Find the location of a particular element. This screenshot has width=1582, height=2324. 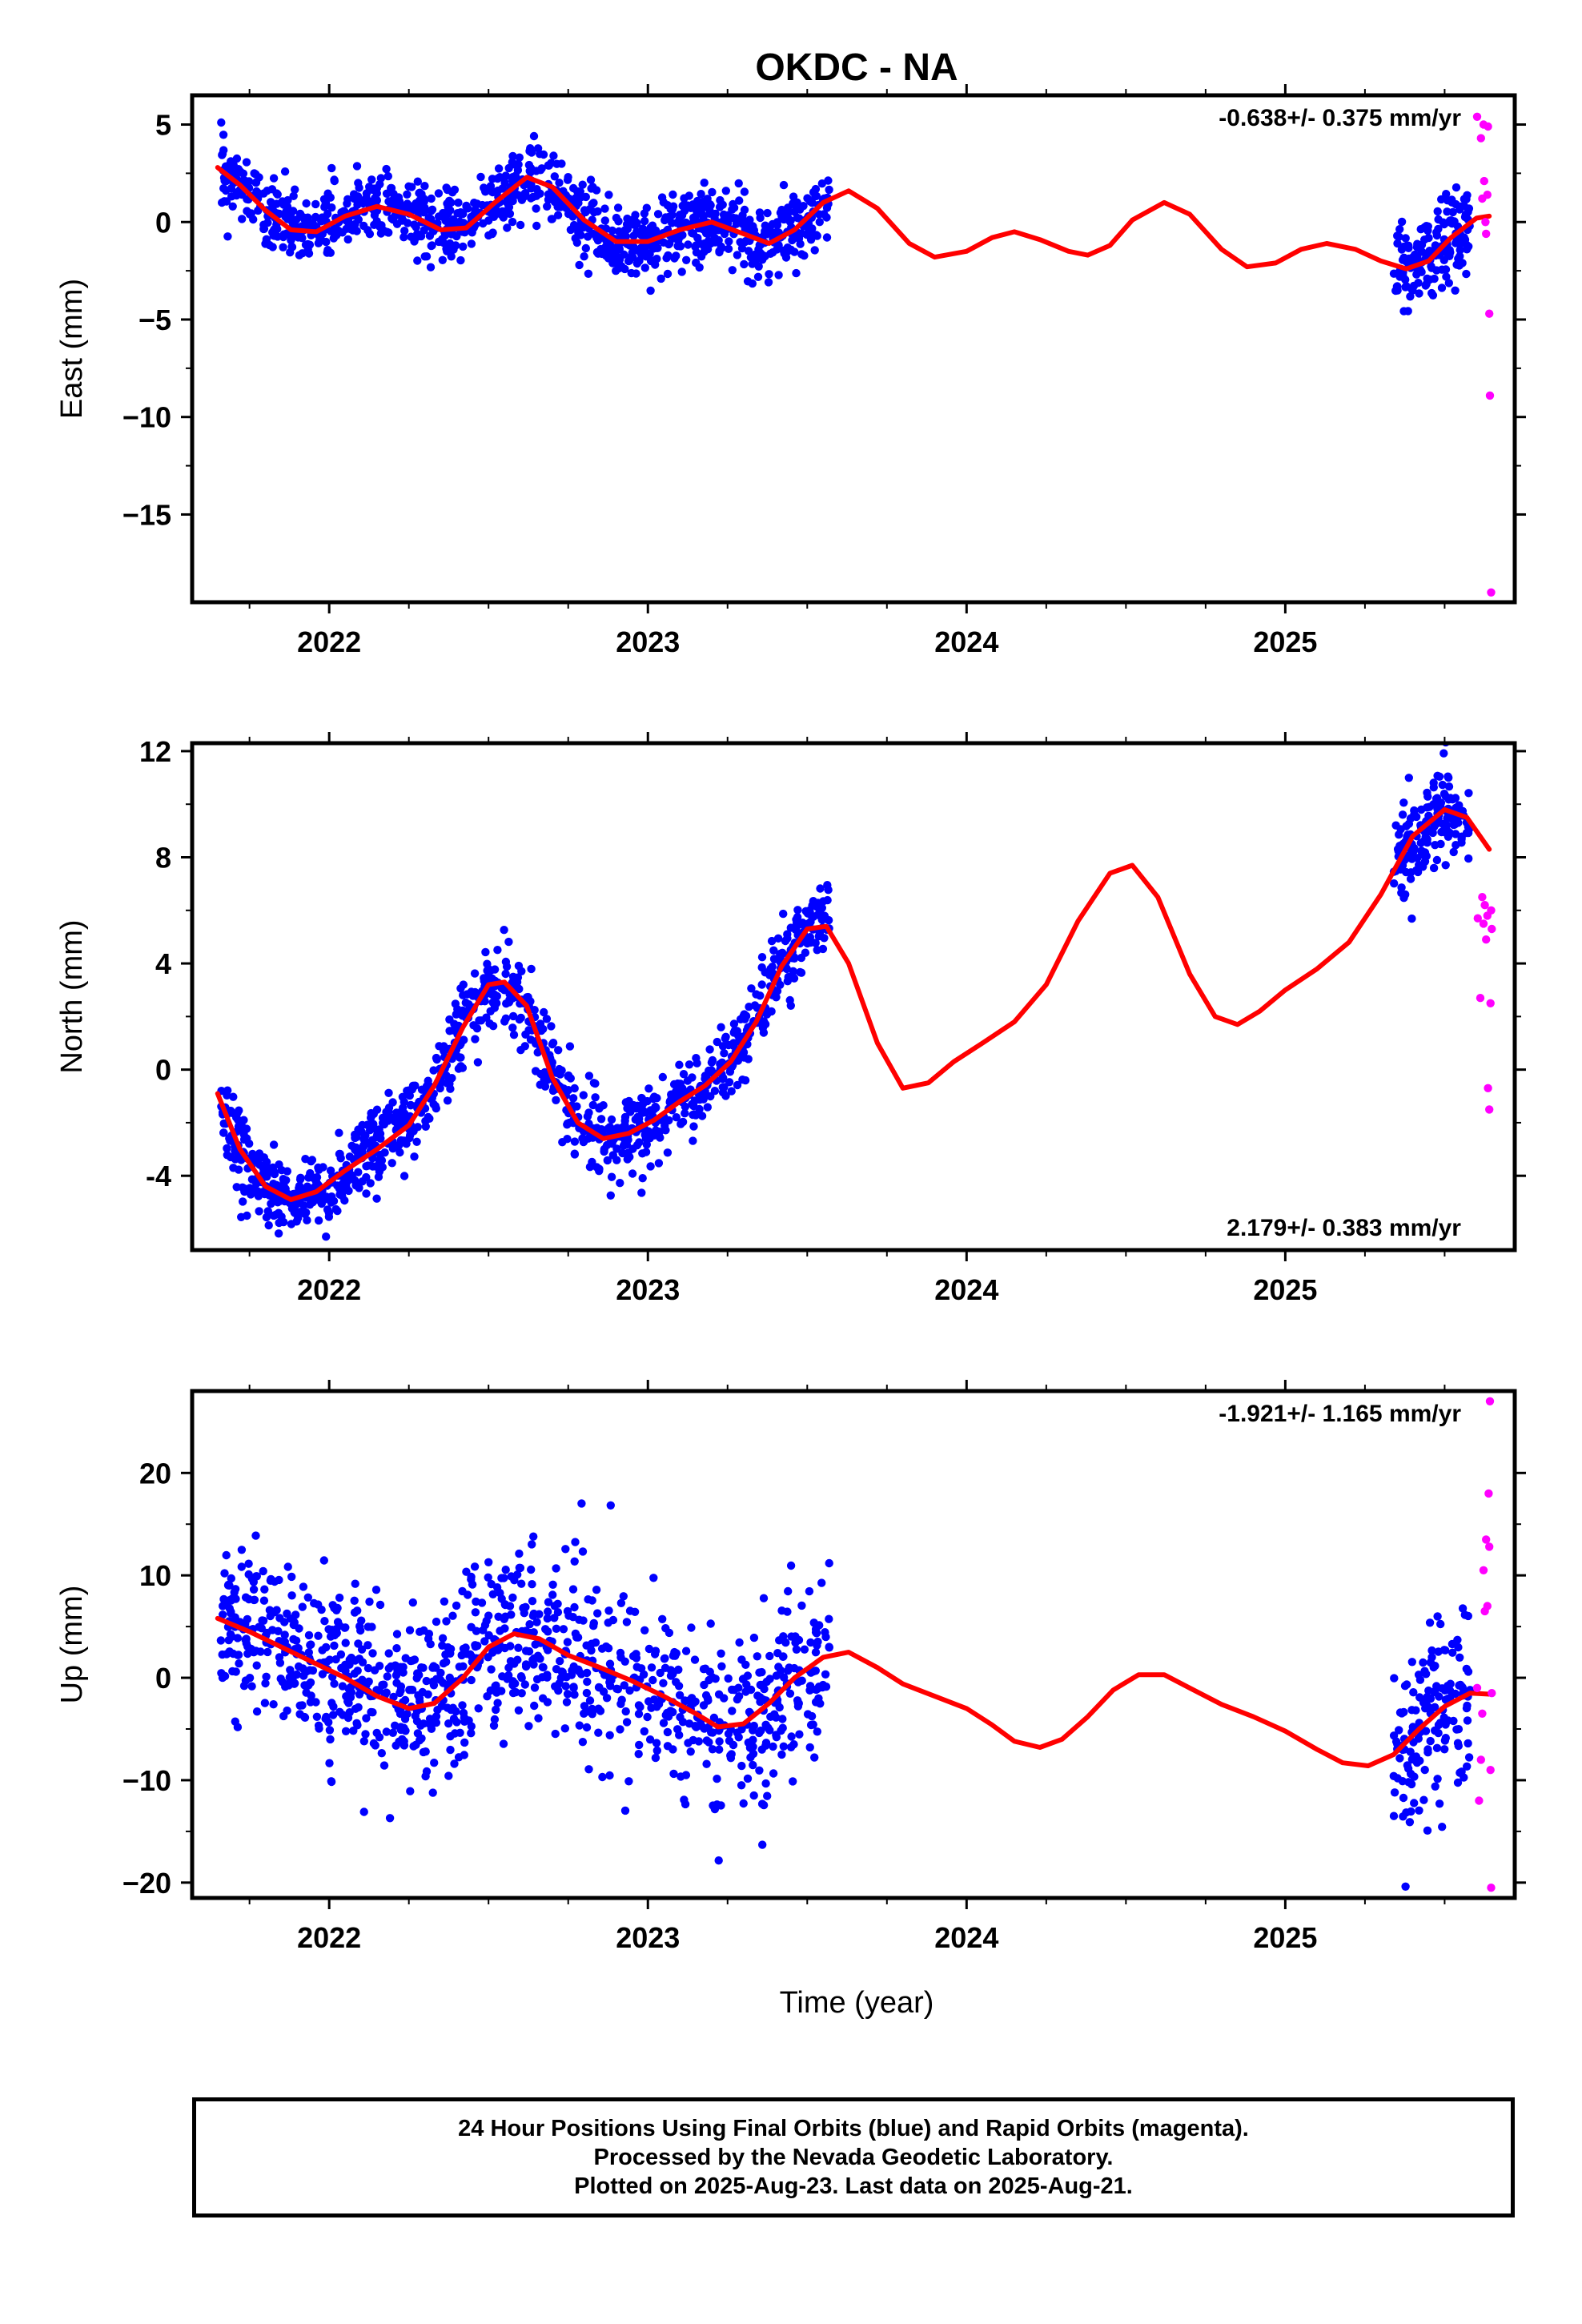

rapid-point is located at coordinates (1481, 1759).